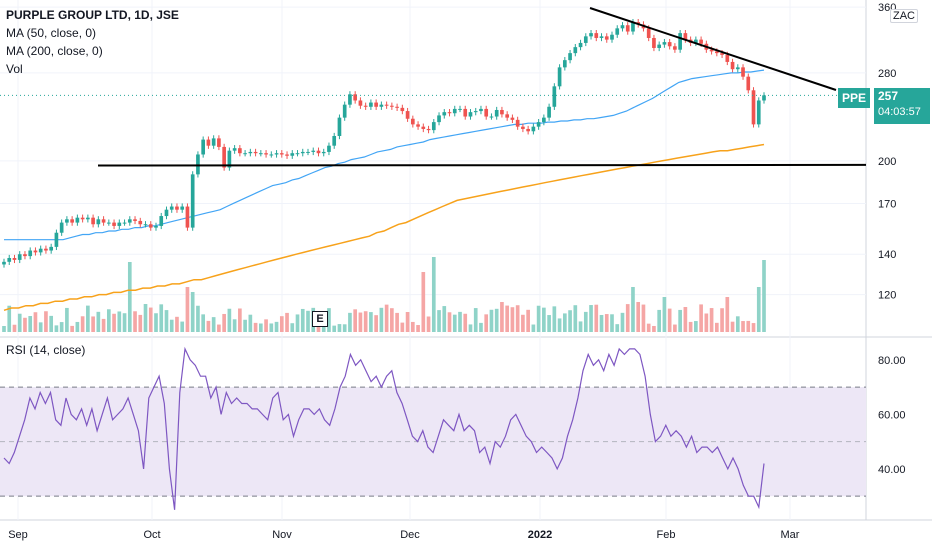  I want to click on ma200-legend: MA (200, close, 0), so click(54, 51).